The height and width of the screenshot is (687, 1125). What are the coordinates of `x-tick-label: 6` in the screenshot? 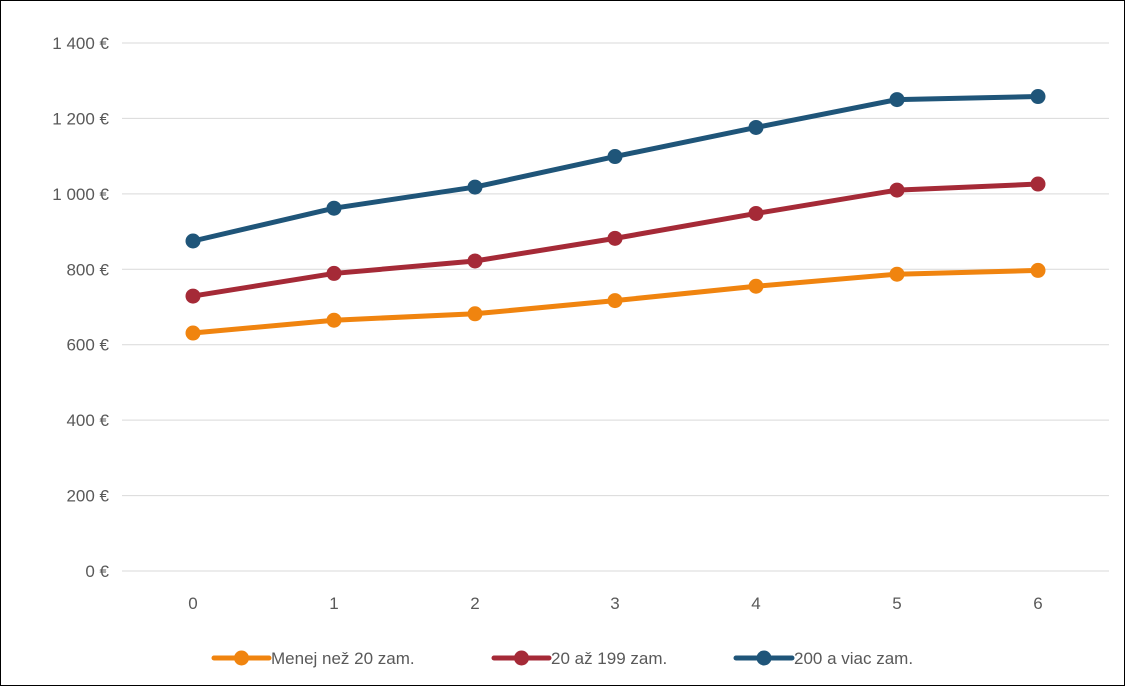 It's located at (1037, 603).